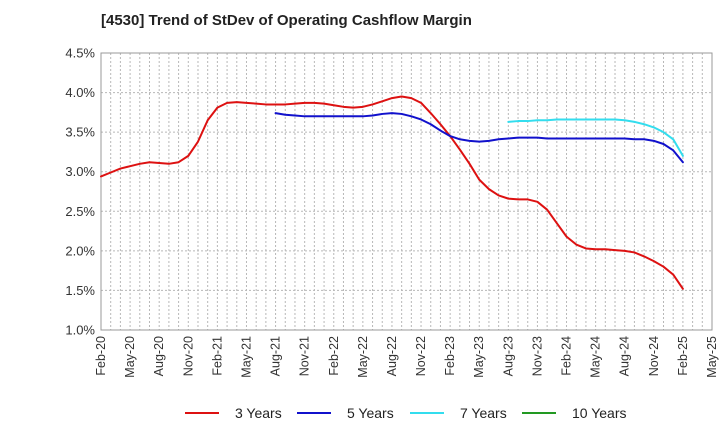 The width and height of the screenshot is (720, 440). I want to click on legend-item-7-years: 7 Years, so click(458, 413).